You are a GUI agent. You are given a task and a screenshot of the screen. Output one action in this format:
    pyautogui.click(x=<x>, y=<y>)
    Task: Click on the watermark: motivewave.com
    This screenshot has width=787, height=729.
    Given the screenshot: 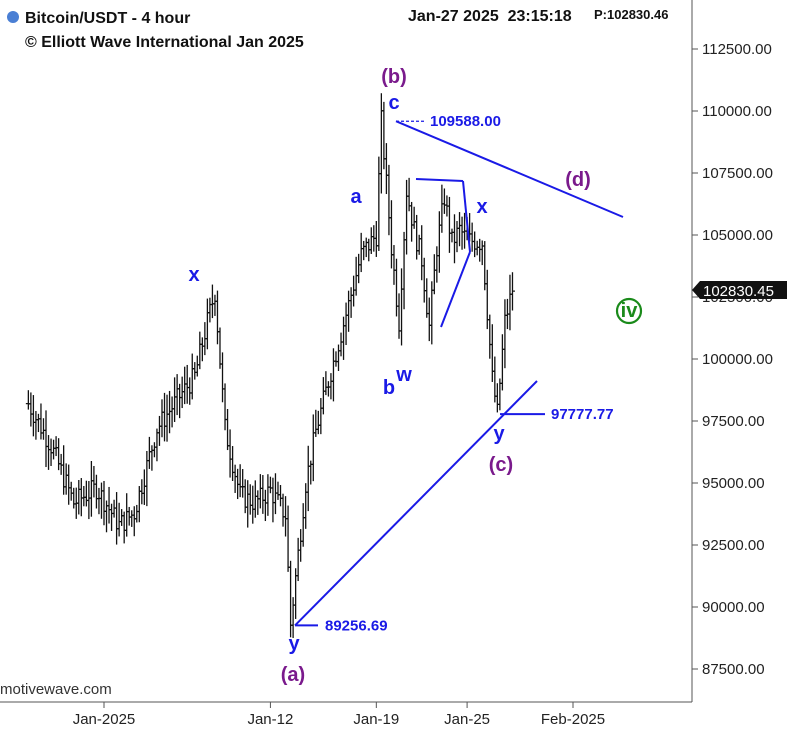 What is the action you would take?
    pyautogui.click(x=56, y=689)
    